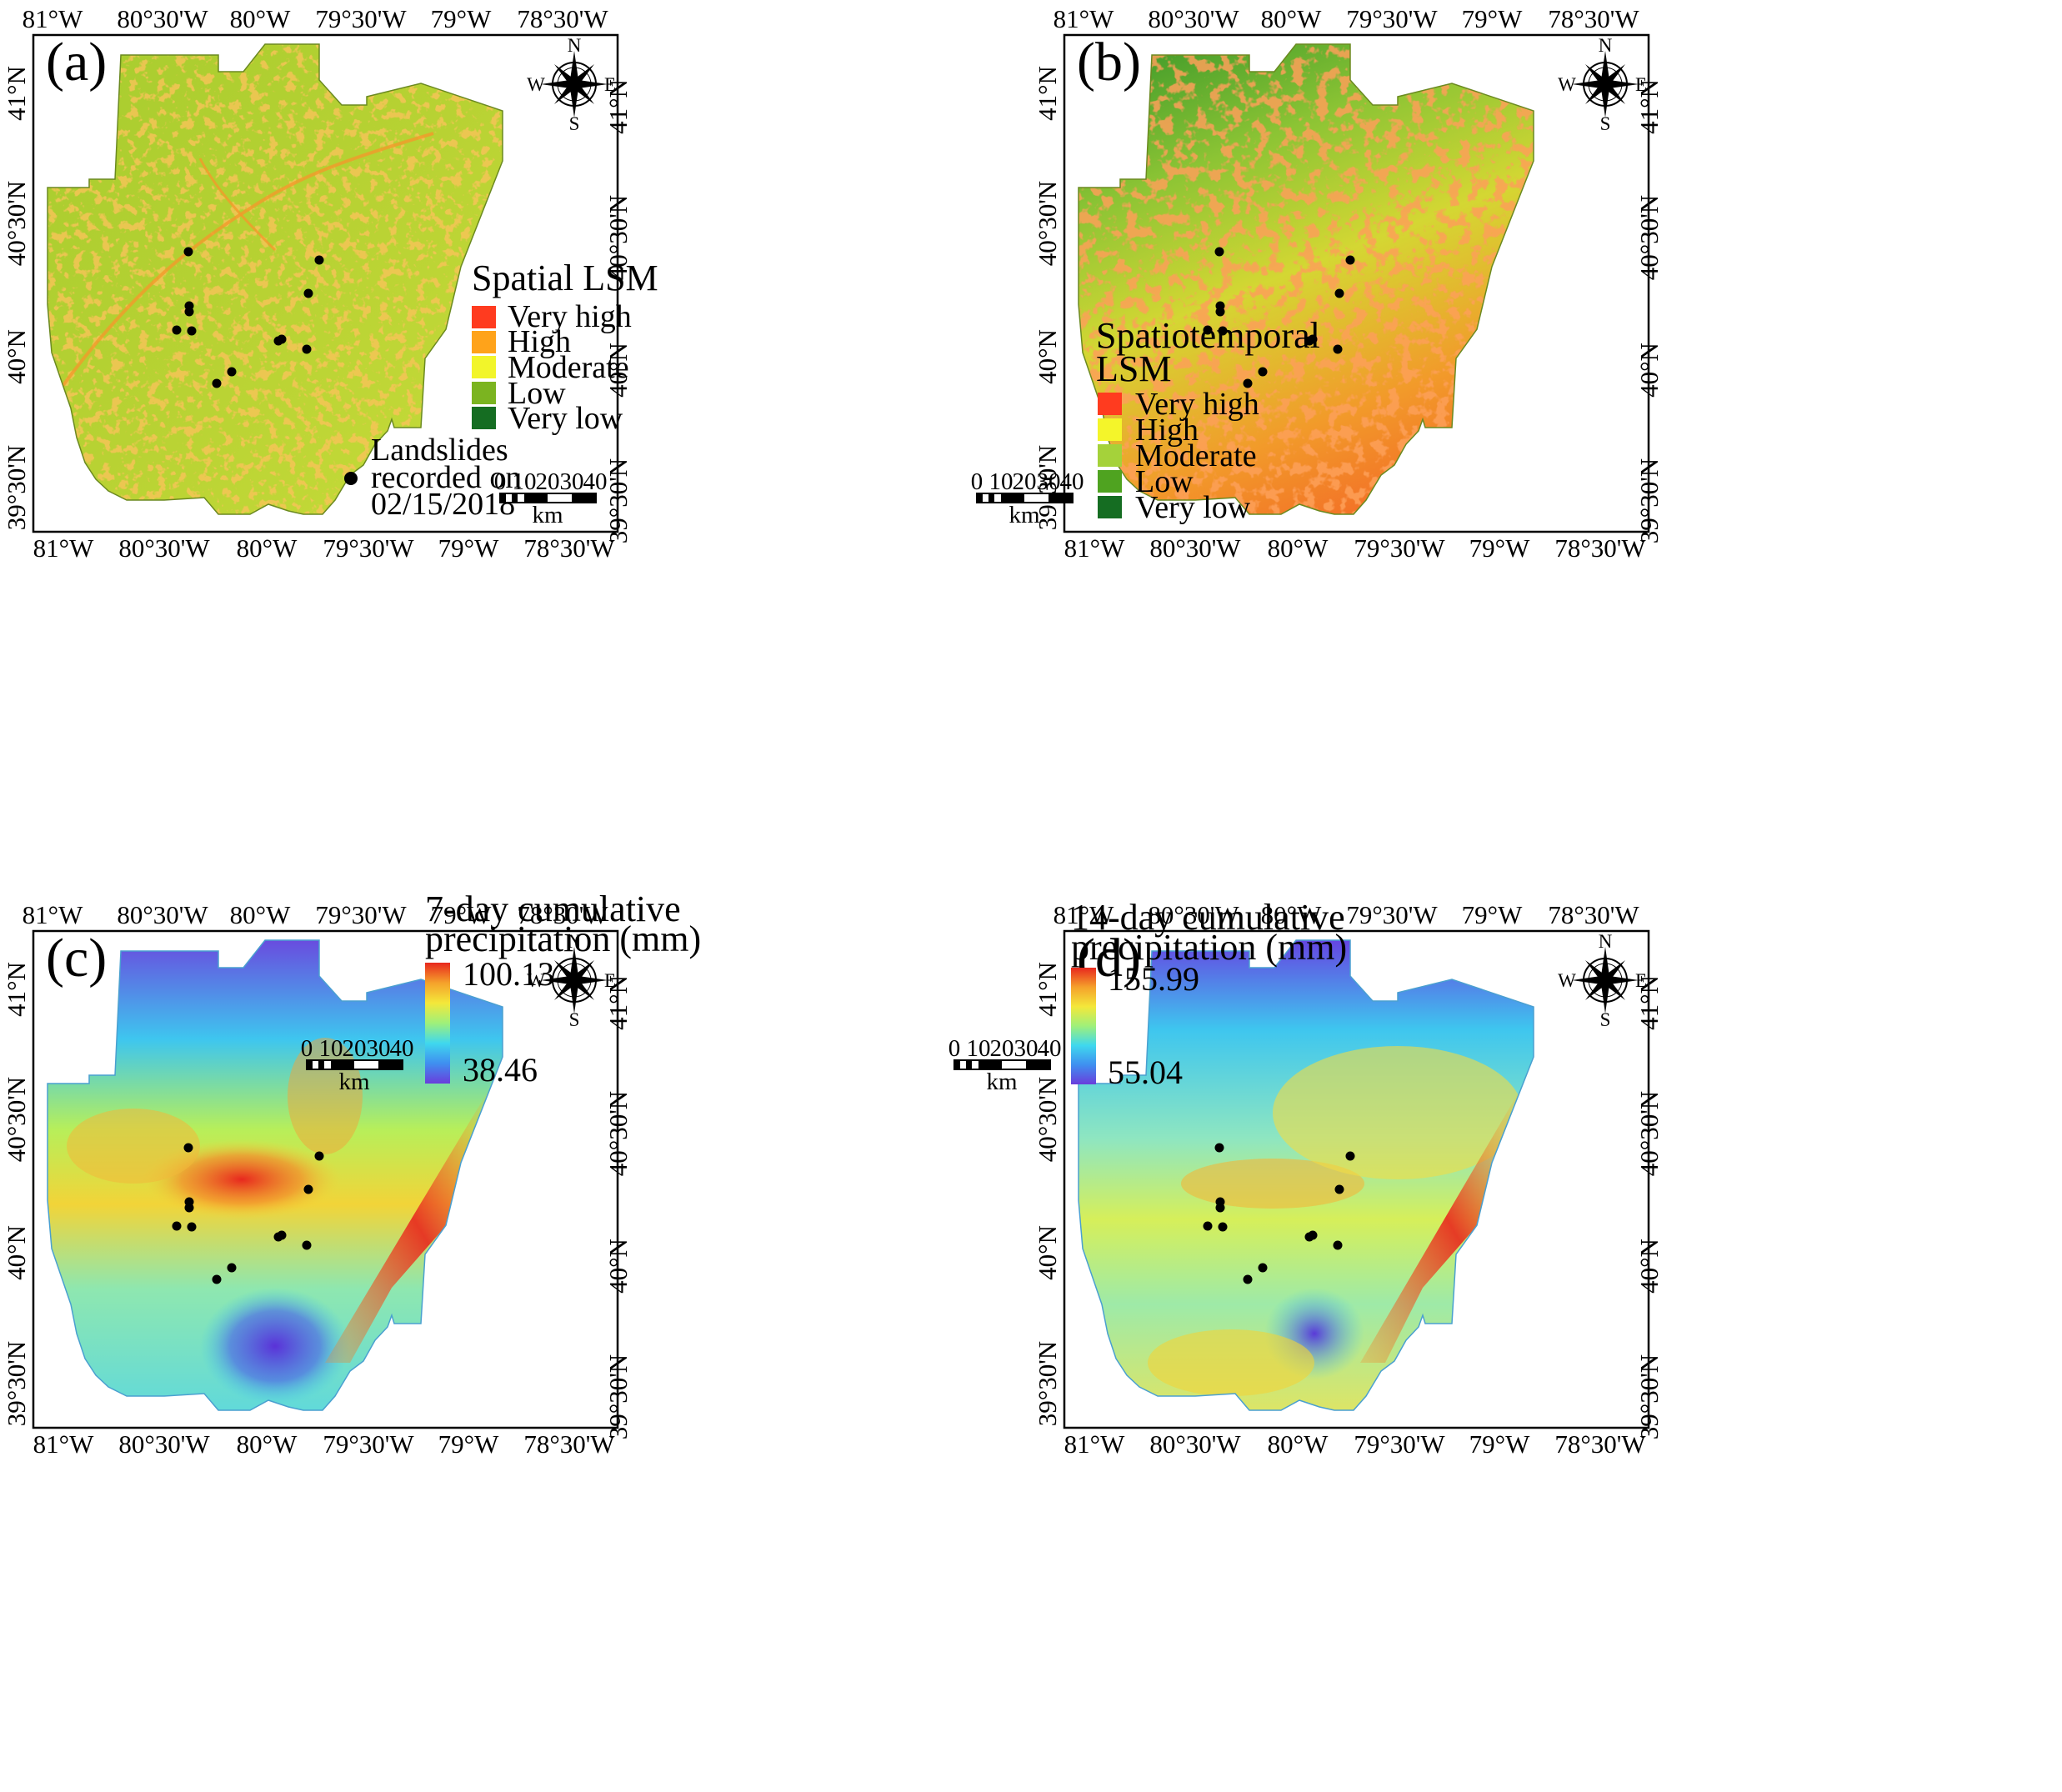 This screenshot has height=1792, width=2062. I want to click on compass-north: N, so click(1606, 46).